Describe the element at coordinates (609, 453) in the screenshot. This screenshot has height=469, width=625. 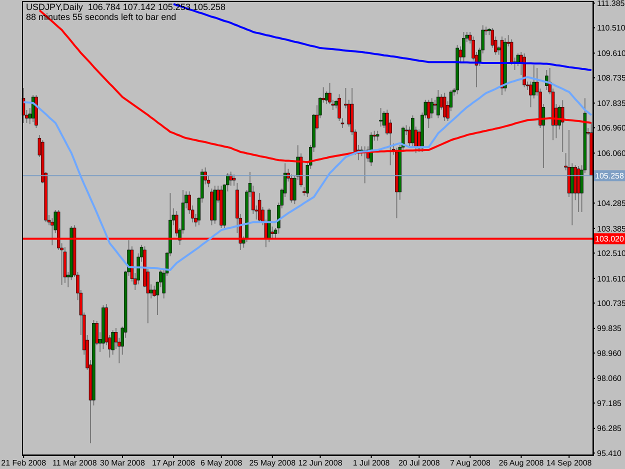
I see `y-tick-label: 95.410` at that location.